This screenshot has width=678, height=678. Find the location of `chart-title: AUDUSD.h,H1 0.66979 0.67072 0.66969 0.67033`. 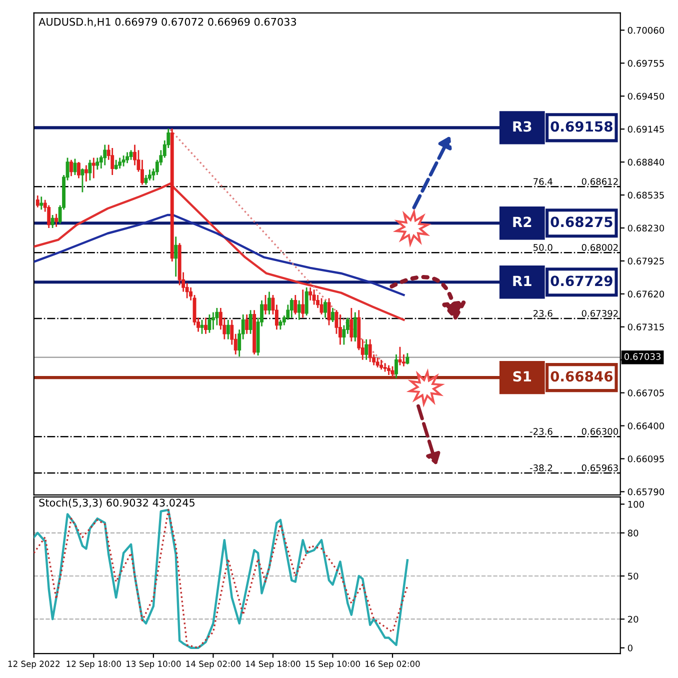

chart-title: AUDUSD.h,H1 0.66979 0.67072 0.66969 0.67033 is located at coordinates (167, 22).